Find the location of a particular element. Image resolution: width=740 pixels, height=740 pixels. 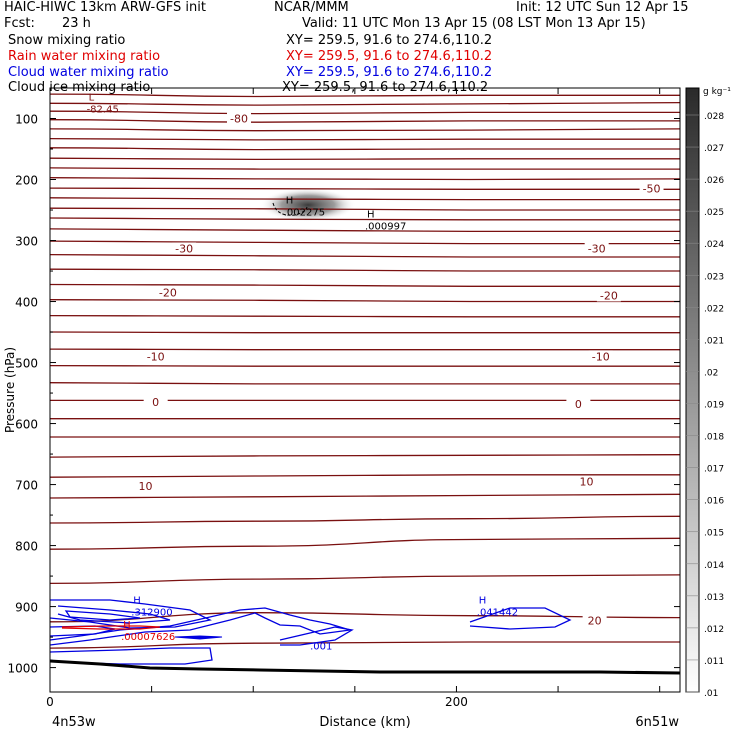

cloud-ice-contours is located at coordinates (290, 209).